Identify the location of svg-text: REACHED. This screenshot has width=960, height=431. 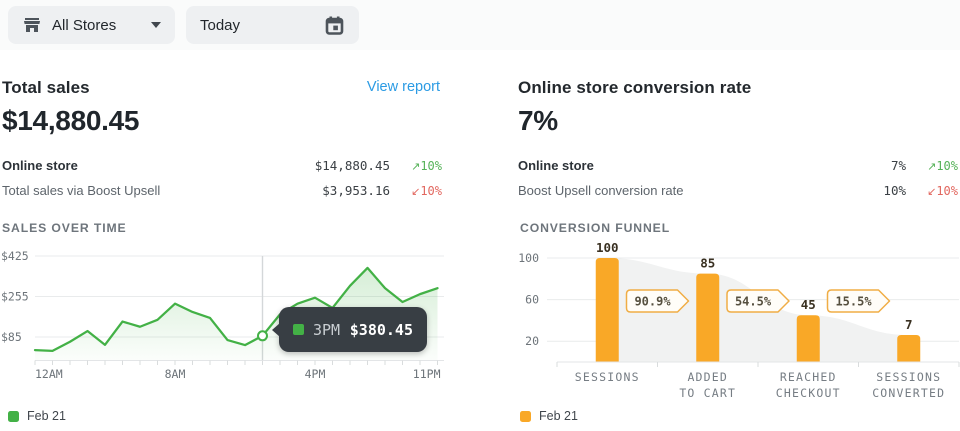
(808, 377).